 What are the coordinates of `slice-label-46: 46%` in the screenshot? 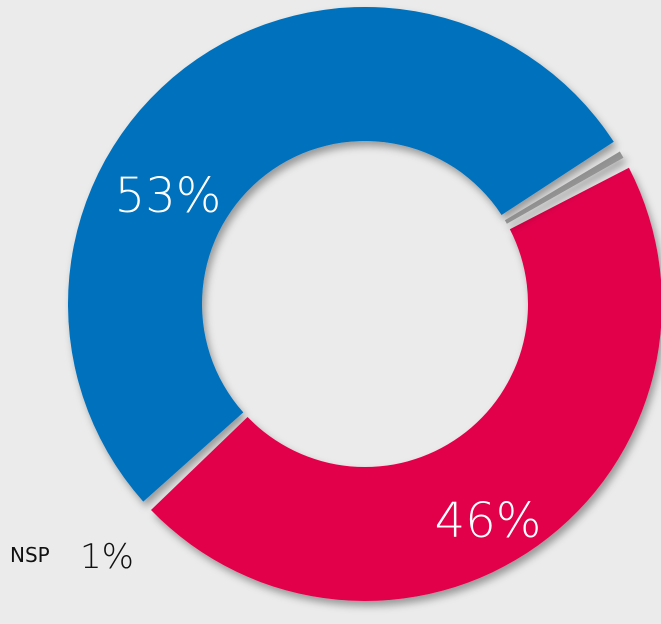 It's located at (488, 521).